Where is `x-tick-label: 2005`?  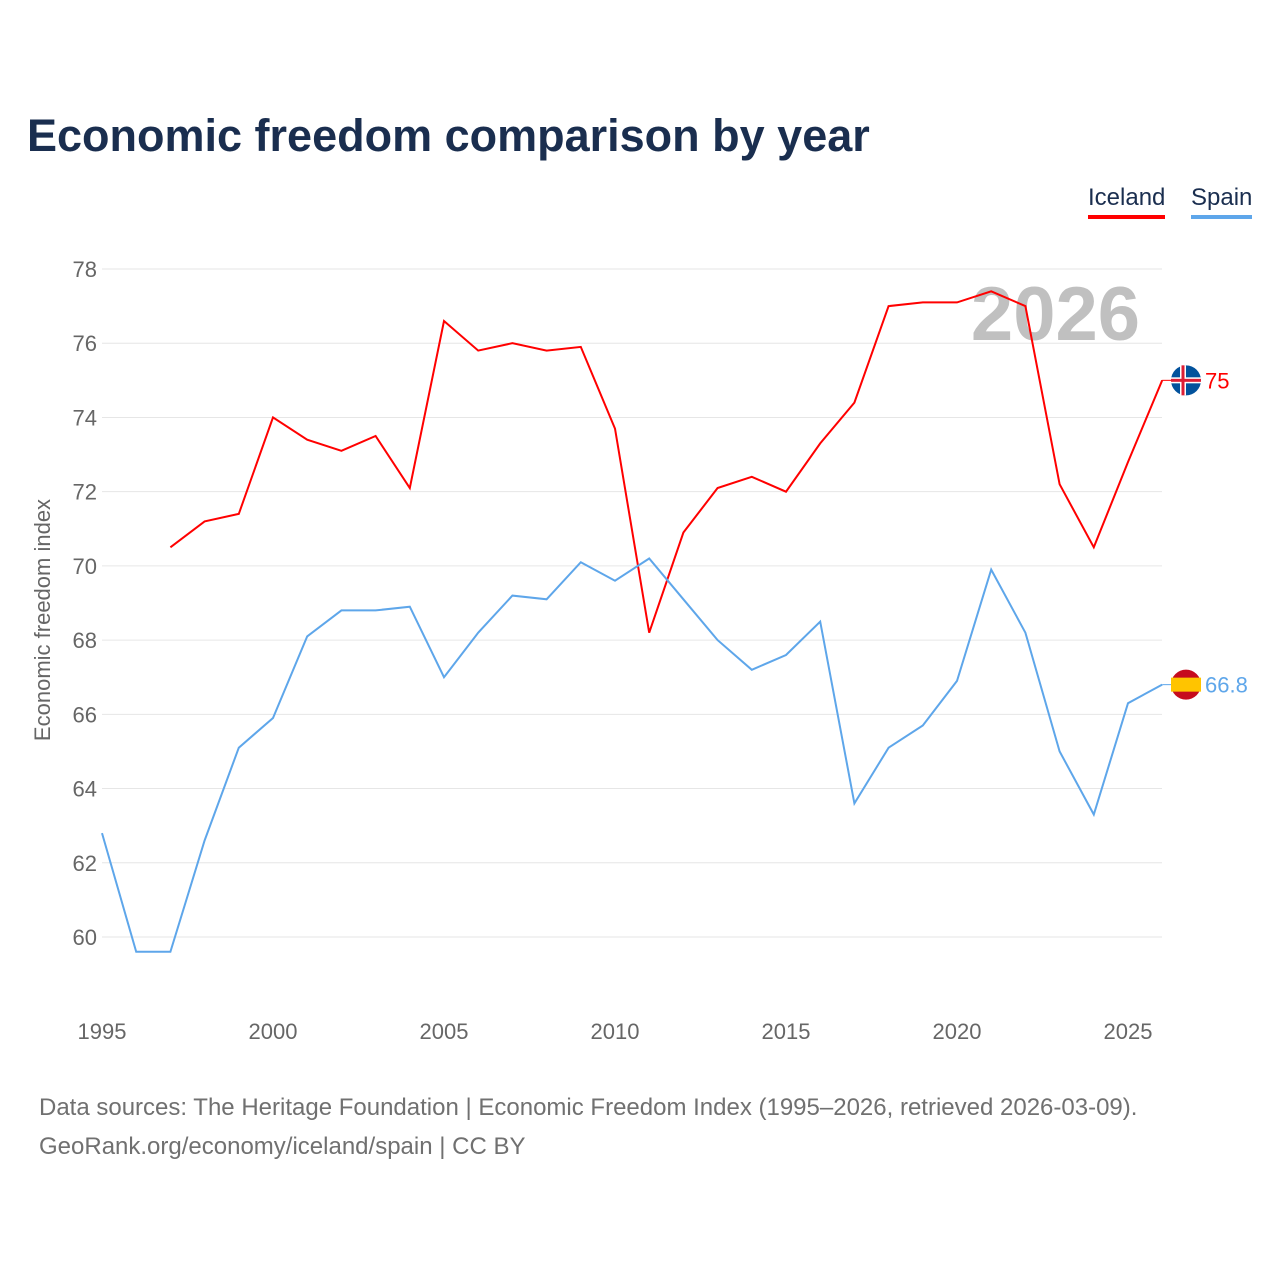 x-tick-label: 2005 is located at coordinates (444, 1031).